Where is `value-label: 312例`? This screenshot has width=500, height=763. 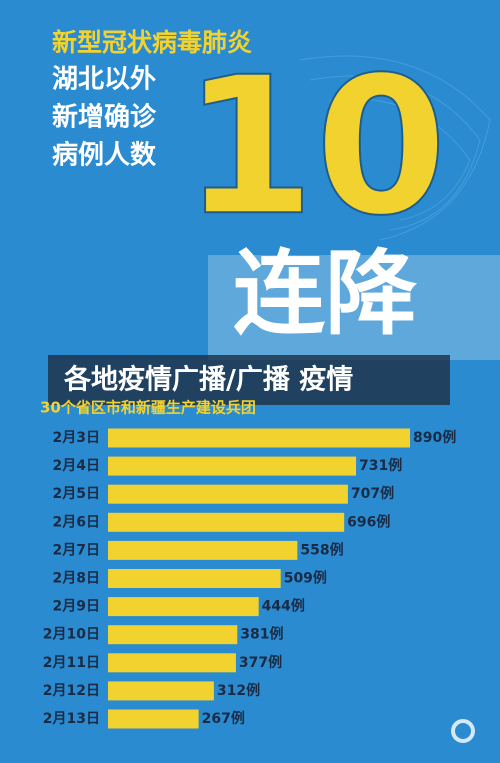 value-label: 312例 is located at coordinates (238, 690).